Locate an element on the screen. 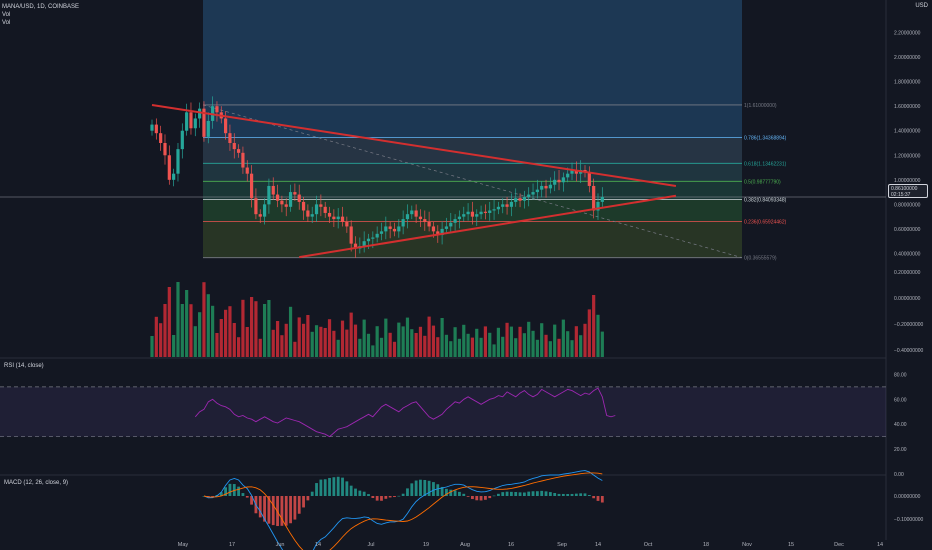  time-axis-tick: May is located at coordinates (183, 545).